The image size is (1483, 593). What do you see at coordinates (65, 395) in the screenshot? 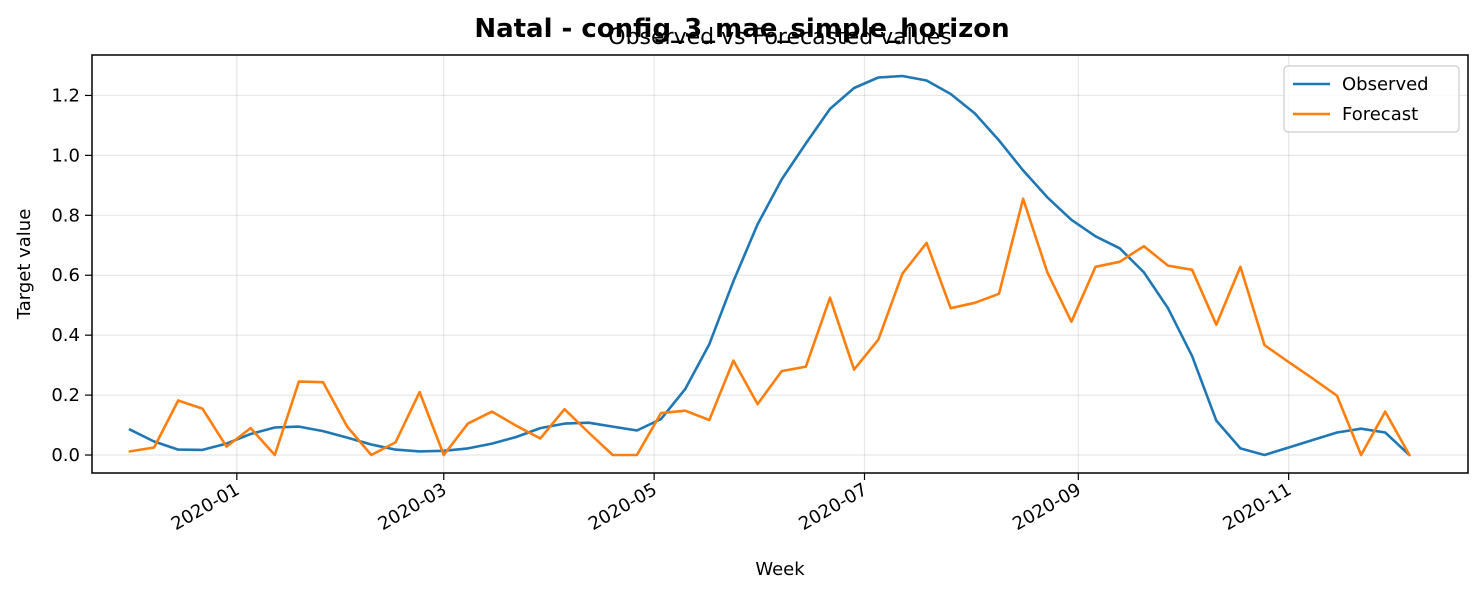
I see `y-tick-label: 0.2` at bounding box center [65, 395].